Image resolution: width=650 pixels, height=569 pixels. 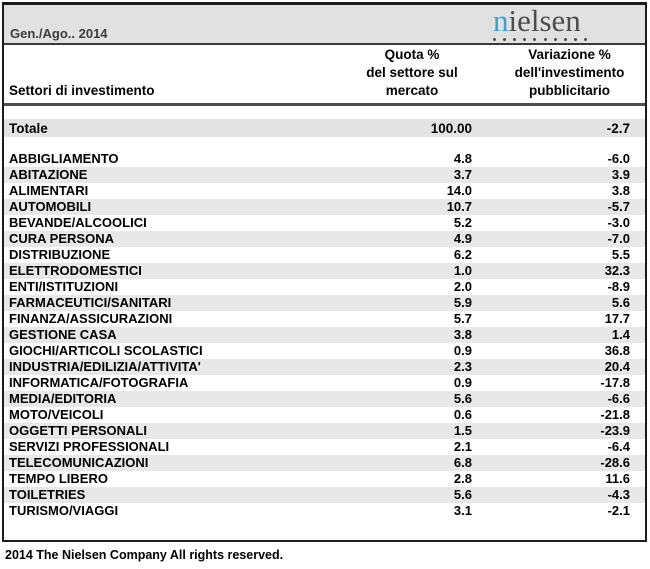 What do you see at coordinates (324, 223) in the screenshot?
I see `table-row: BEVANDE/ALCOOLICI 5.2 -3.0` at bounding box center [324, 223].